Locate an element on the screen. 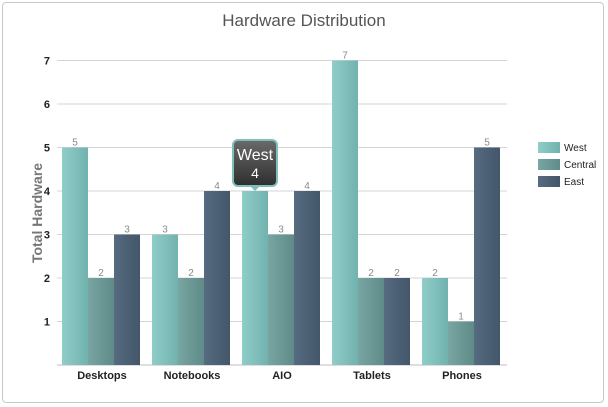 The height and width of the screenshot is (407, 608). y-axis-label: Total Hardware is located at coordinates (37, 213).